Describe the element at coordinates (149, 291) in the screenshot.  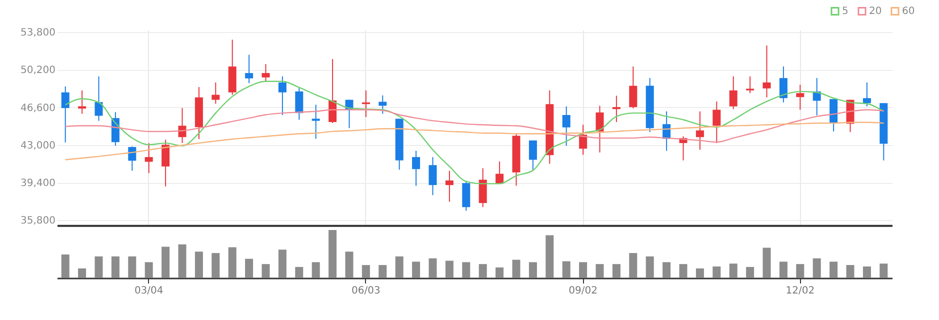
I see `x-tick-label: 03/04` at that location.